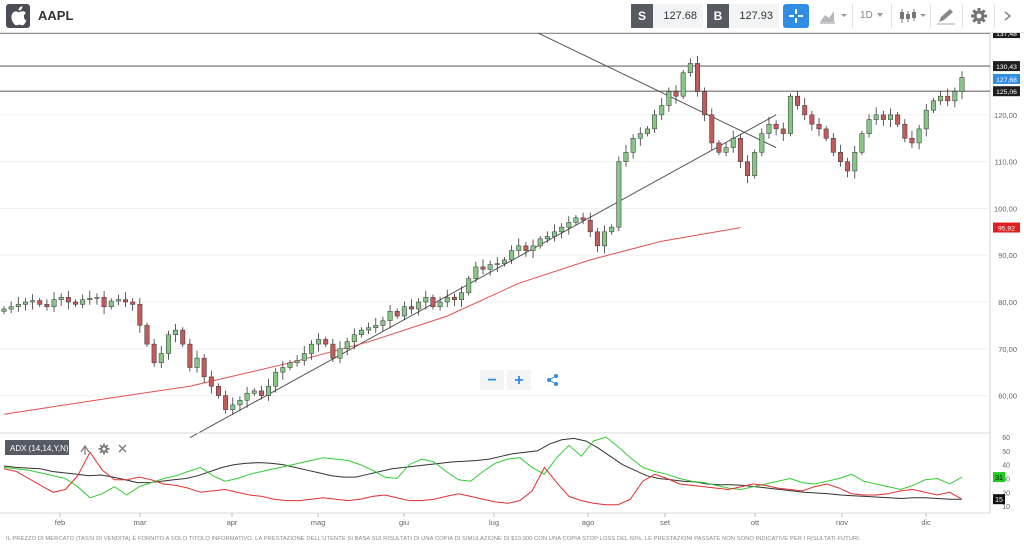 The width and height of the screenshot is (1024, 550). What do you see at coordinates (318, 522) in the screenshot?
I see `x-tick-label: mag` at bounding box center [318, 522].